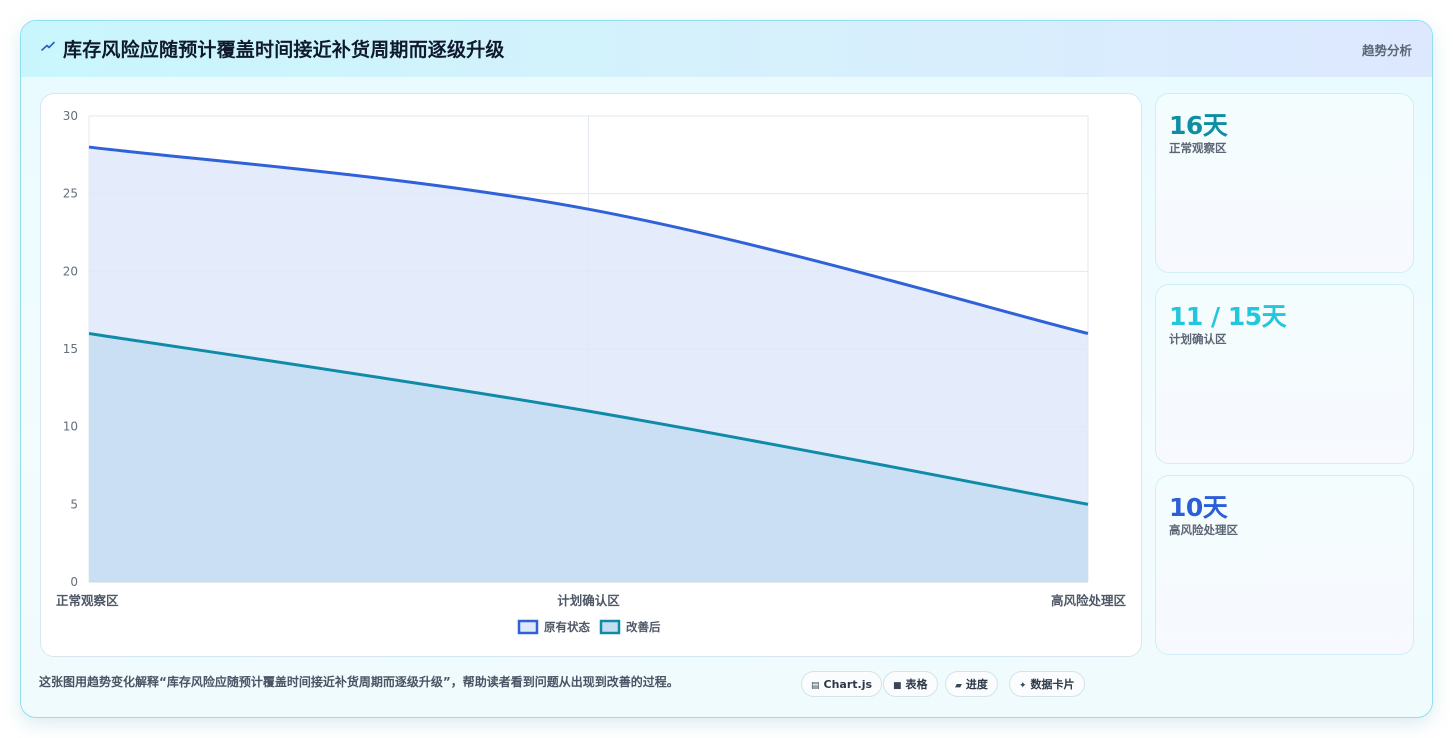 This screenshot has width=1453, height=738. What do you see at coordinates (976, 684) in the screenshot?
I see `chip-label: 进度` at bounding box center [976, 684].